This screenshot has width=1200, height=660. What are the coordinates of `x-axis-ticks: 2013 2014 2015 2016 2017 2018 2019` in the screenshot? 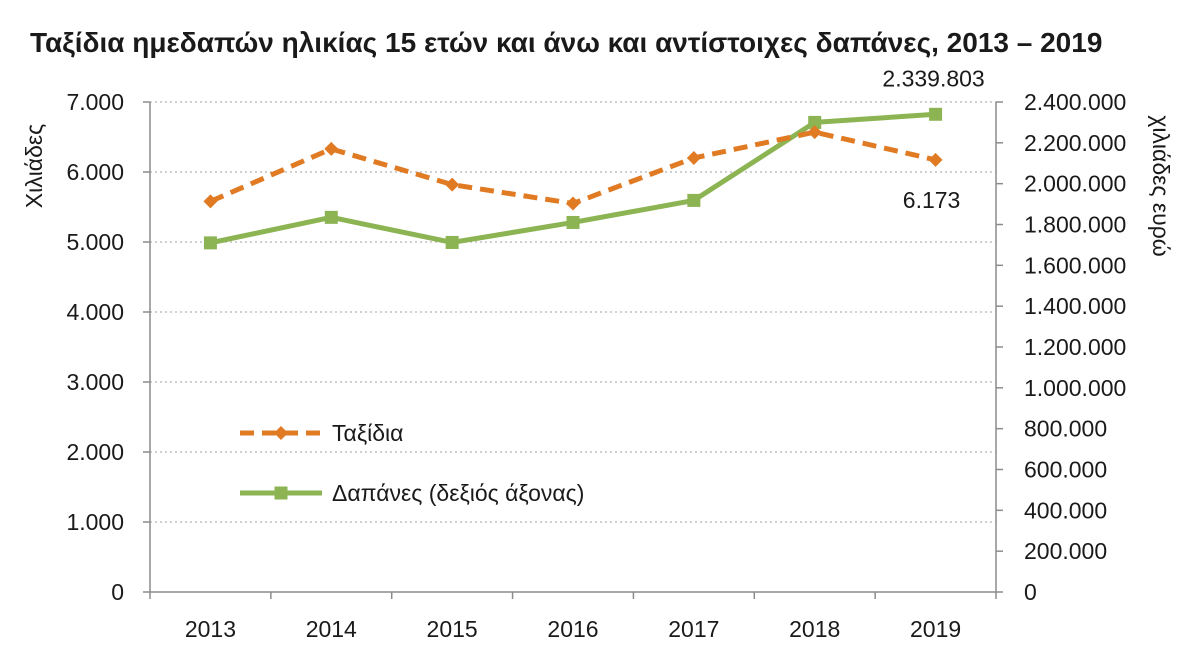 It's located at (573, 617).